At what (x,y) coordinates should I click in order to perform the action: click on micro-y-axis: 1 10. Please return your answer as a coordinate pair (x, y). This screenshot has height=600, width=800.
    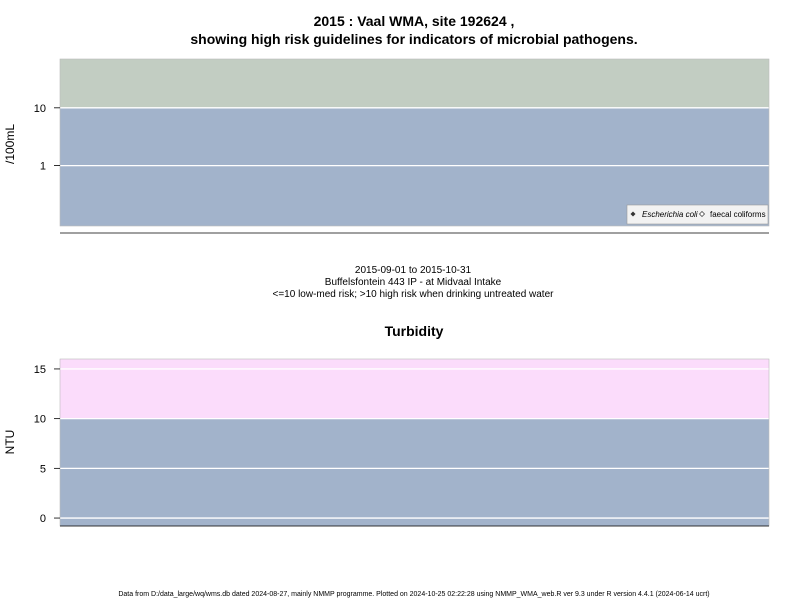
    Looking at the image, I should click on (47, 138).